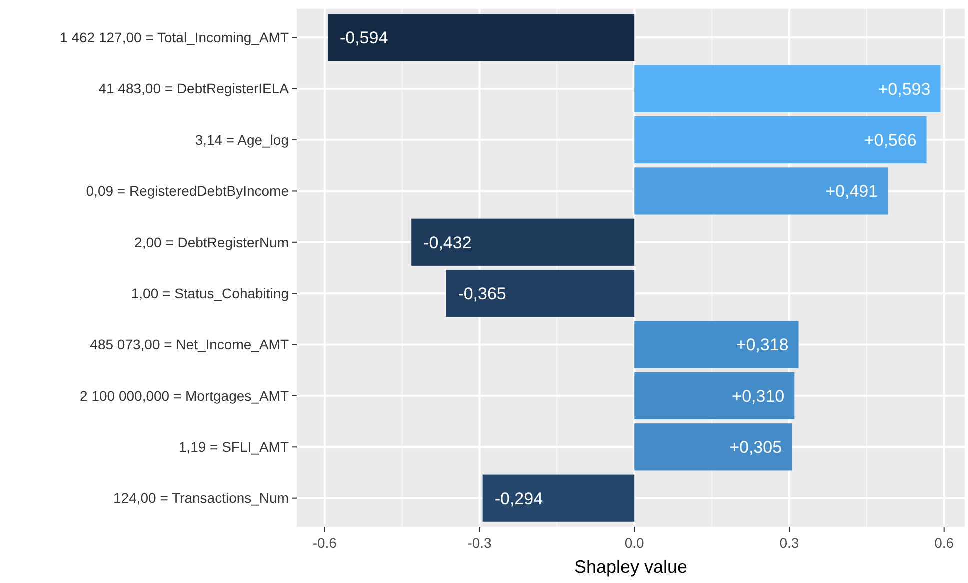  What do you see at coordinates (756, 448) in the screenshot?
I see `data-label: +0,305` at bounding box center [756, 448].